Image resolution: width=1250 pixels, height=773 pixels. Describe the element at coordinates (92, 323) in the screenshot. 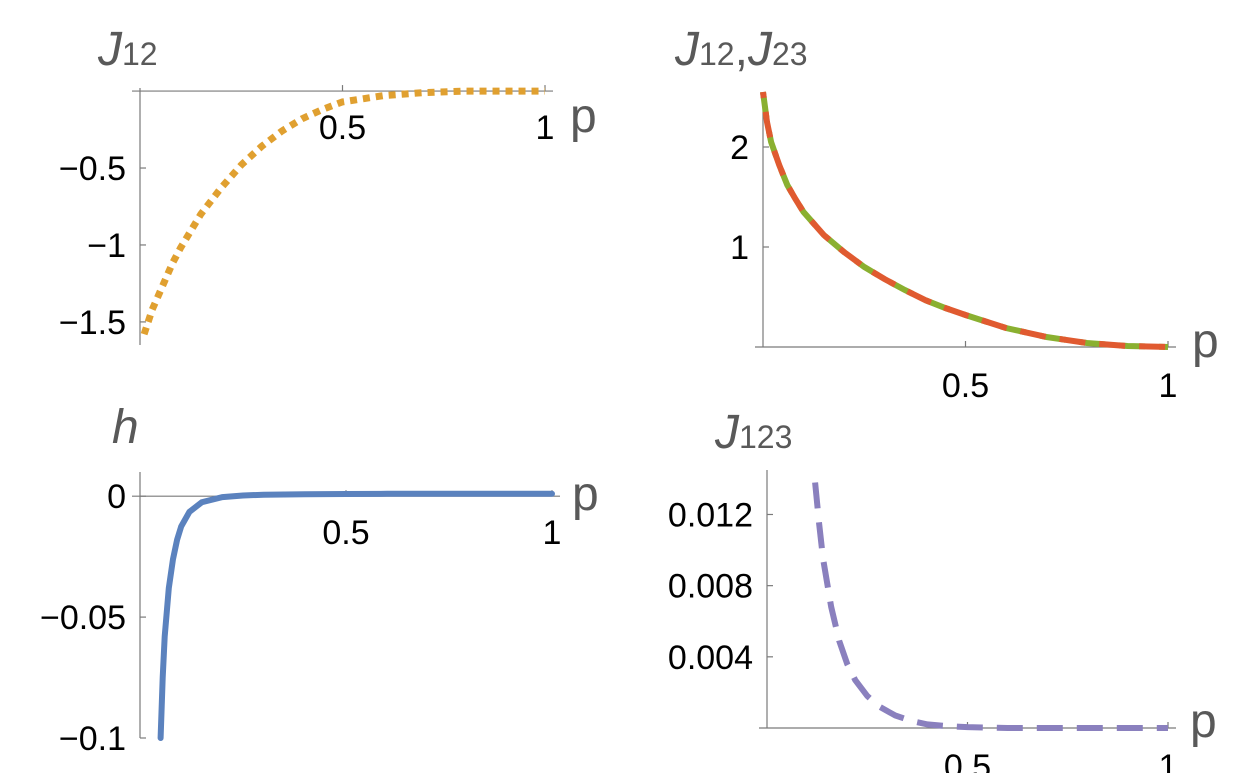

I see `y-tick-label: −1.5` at that location.